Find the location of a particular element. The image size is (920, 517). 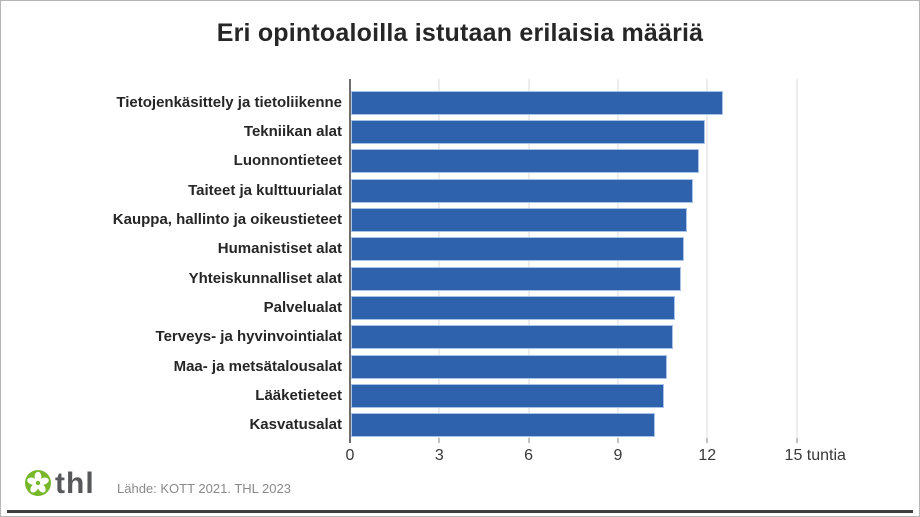

x-tick-label-15: 15 tuntia is located at coordinates (815, 455).